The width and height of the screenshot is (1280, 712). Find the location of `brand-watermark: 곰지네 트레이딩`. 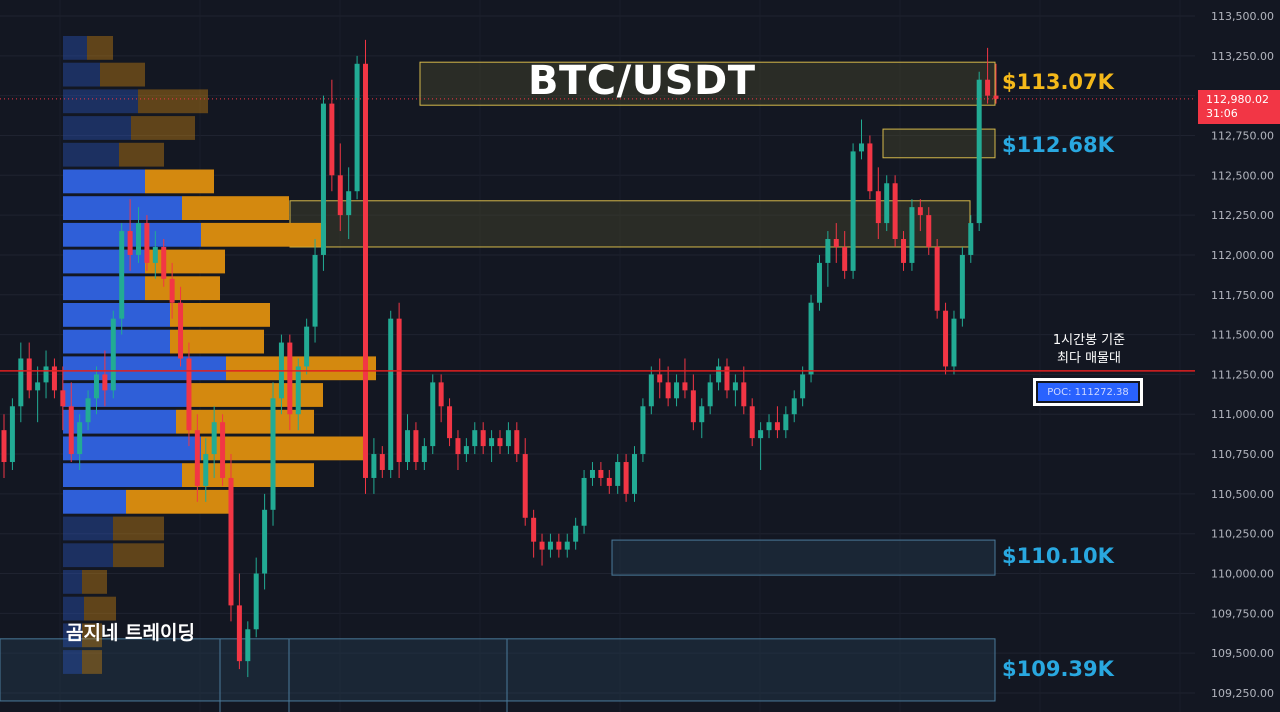

brand-watermark: 곰지네 트레이딩 is located at coordinates (130, 633).